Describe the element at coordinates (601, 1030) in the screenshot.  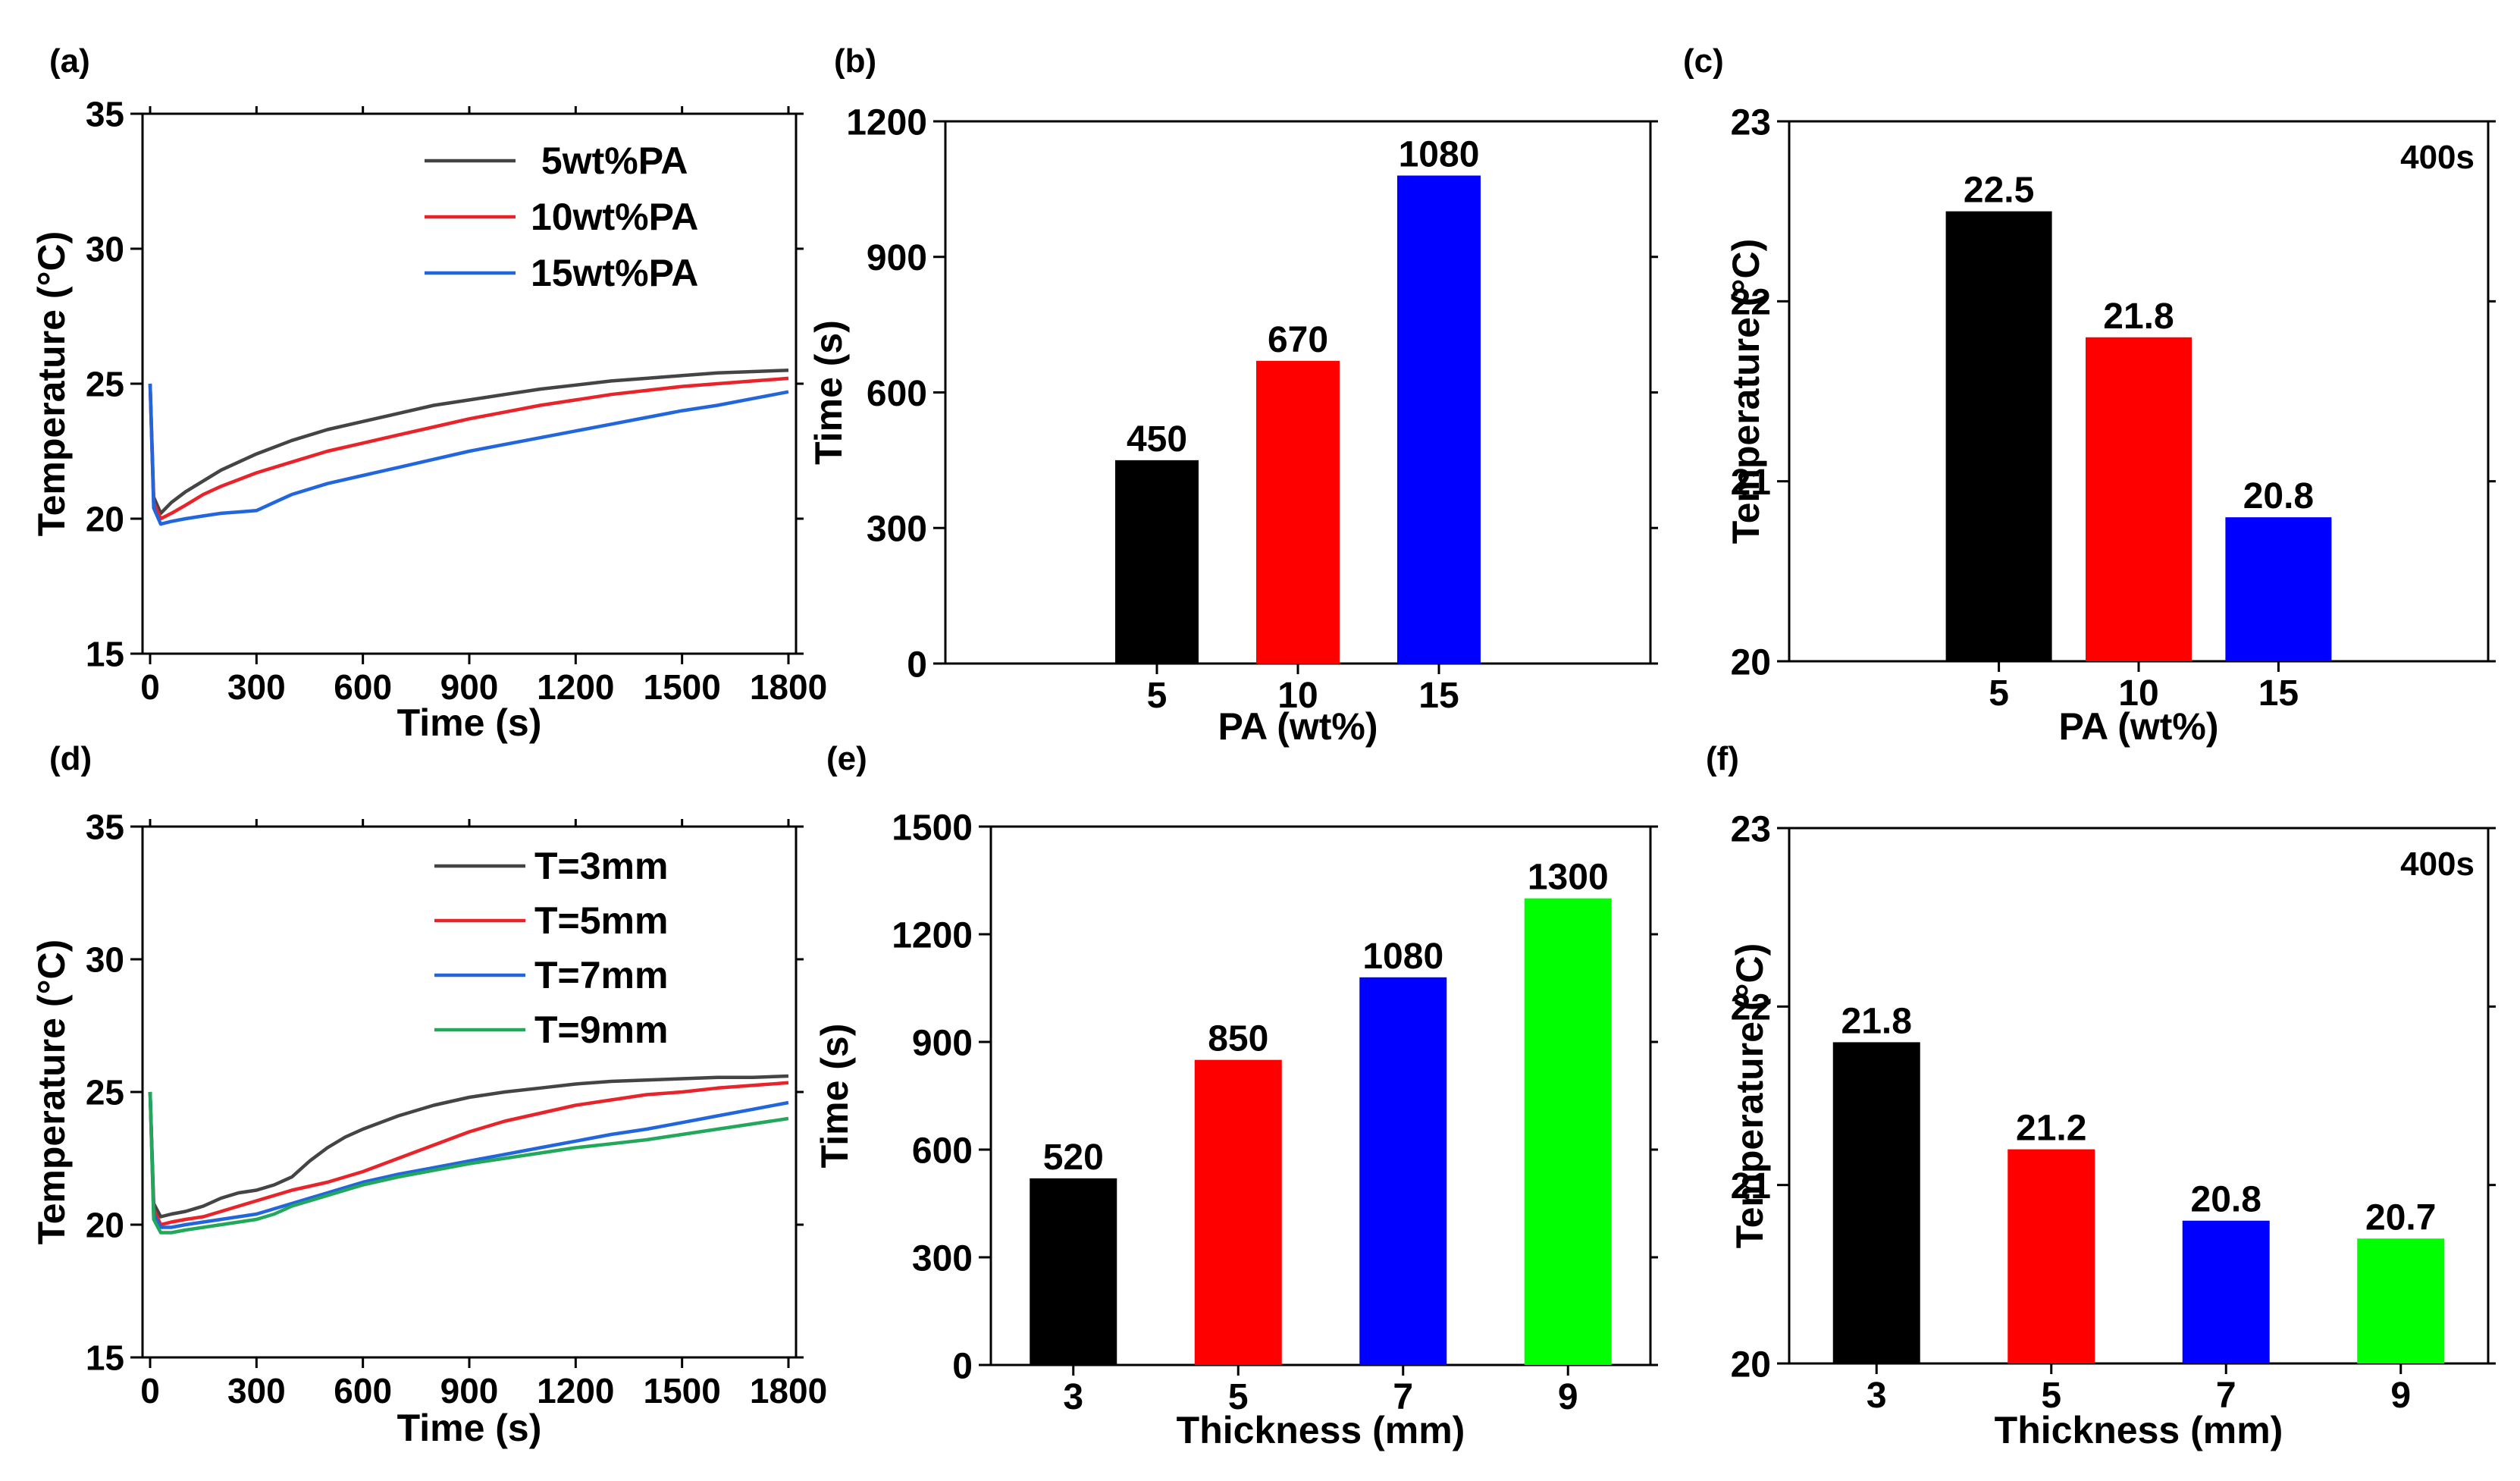
I see `legend-label: T=9mm` at that location.